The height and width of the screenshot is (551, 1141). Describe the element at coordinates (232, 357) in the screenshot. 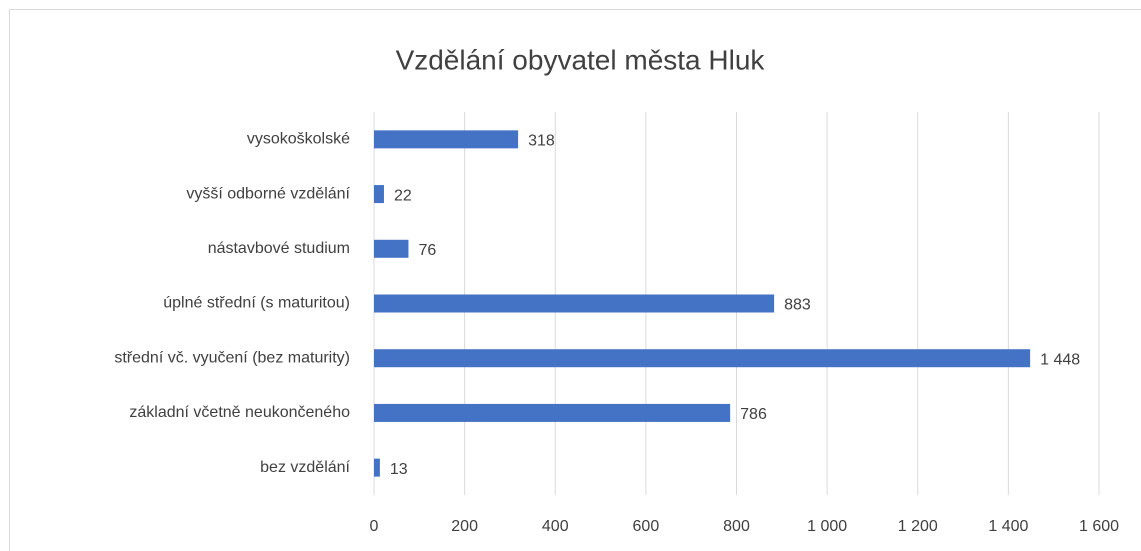

I see `y-tick-label: střední vč. vyučení (bez maturity)` at that location.